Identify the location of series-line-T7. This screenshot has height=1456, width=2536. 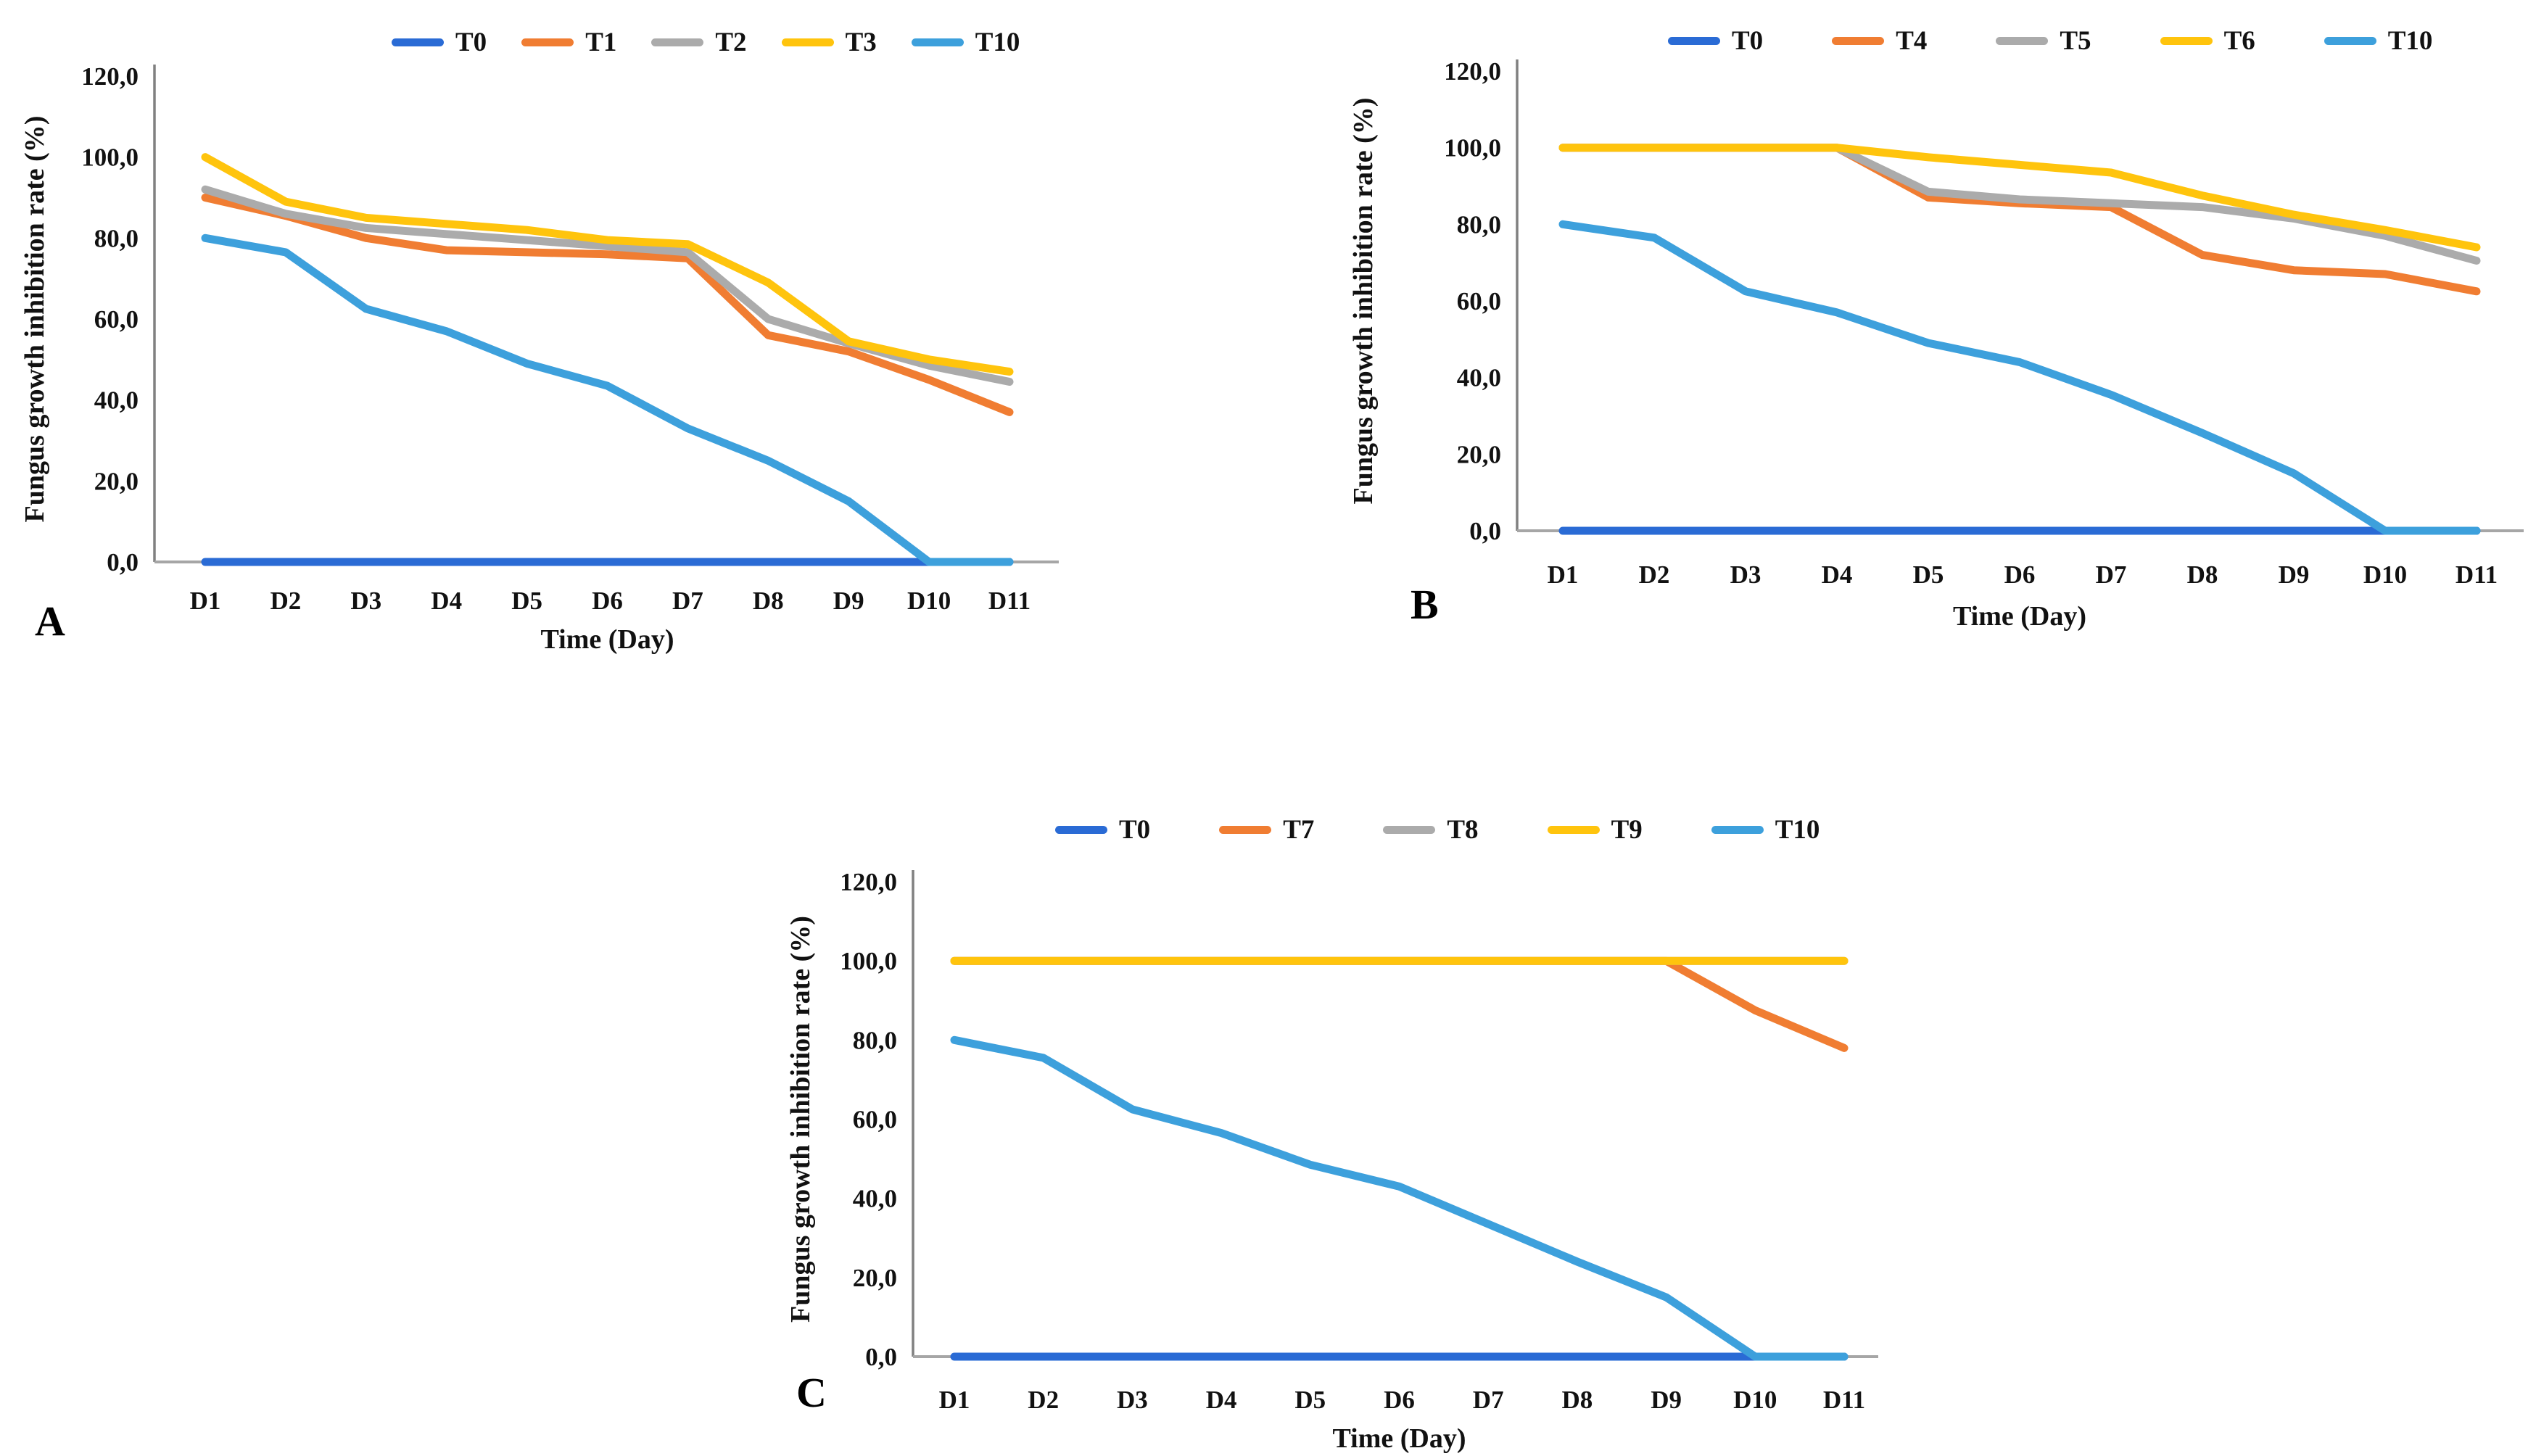
(1399, 1004).